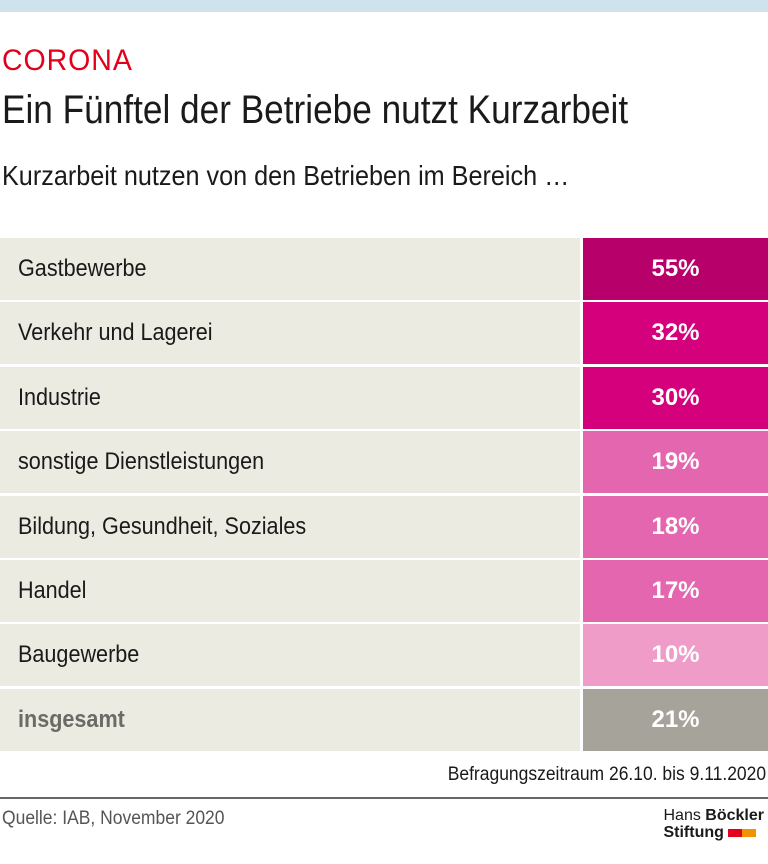  I want to click on value-label: 55%, so click(675, 268).